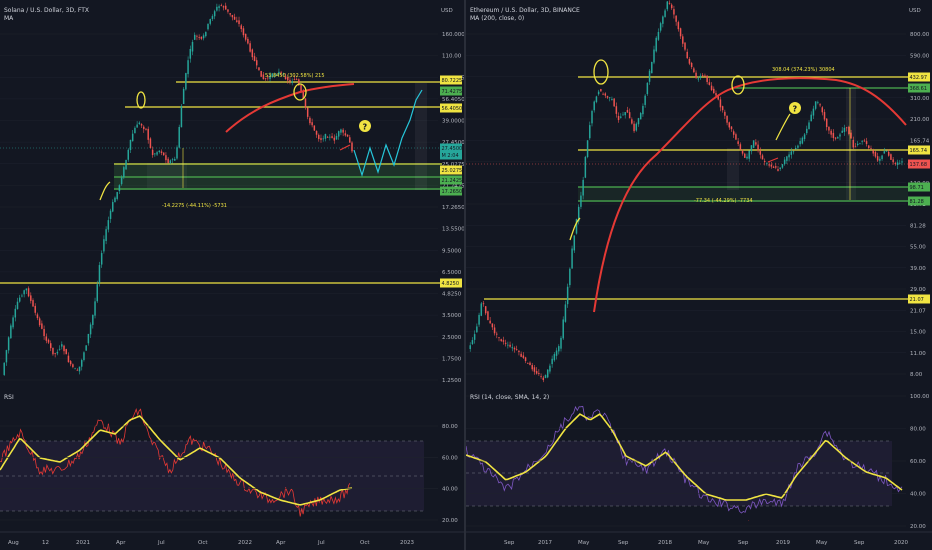 Image resolution: width=932 pixels, height=550 pixels. I want to click on indicator-label: MA, so click(9, 18).